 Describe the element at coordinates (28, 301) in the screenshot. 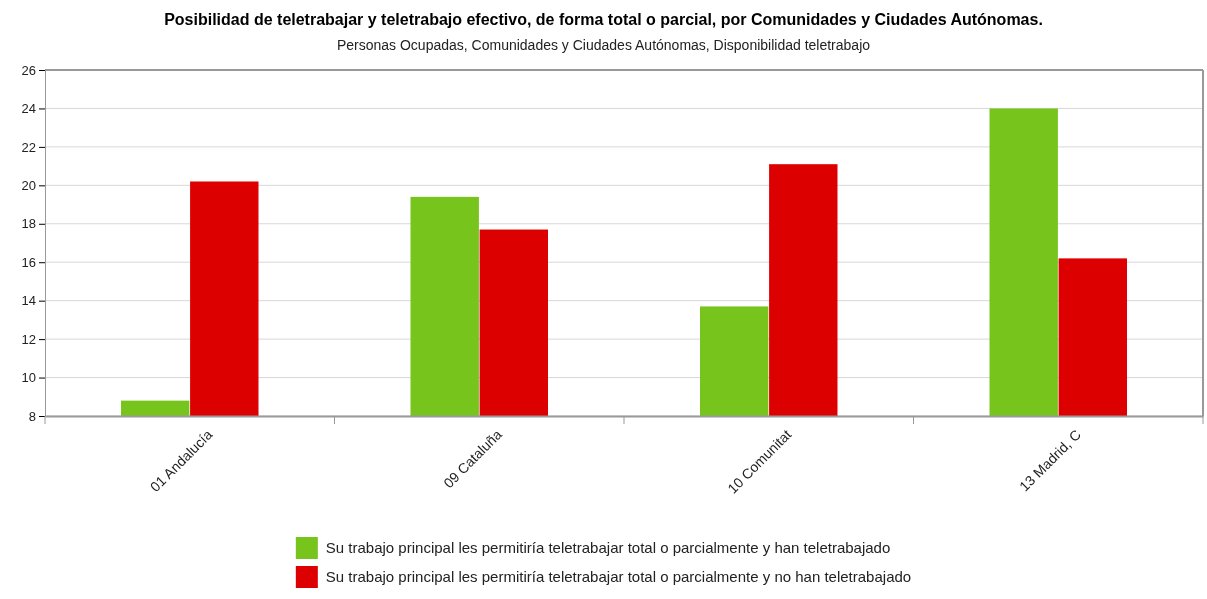

I see `y-tick-label: 14` at that location.